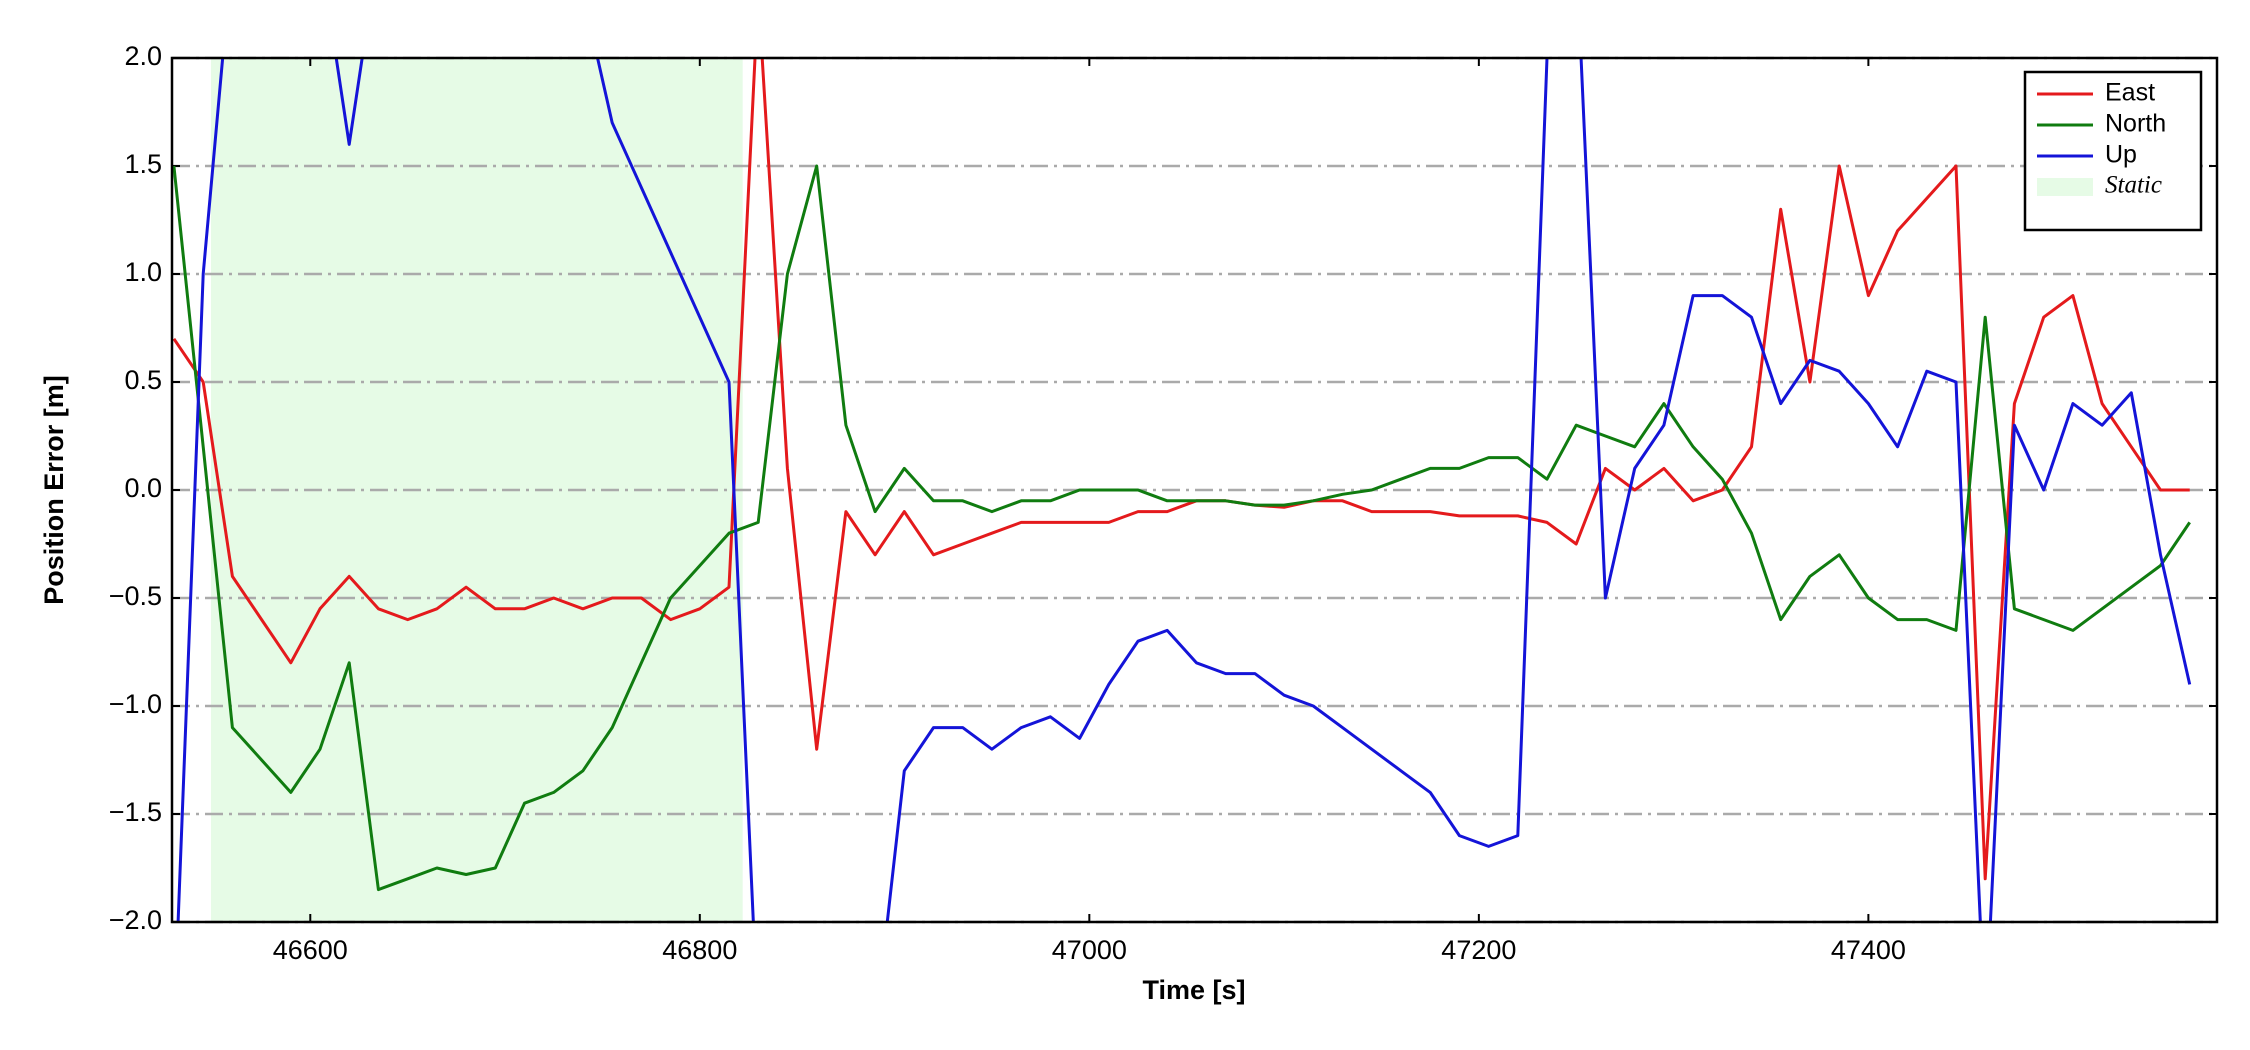 This screenshot has height=1050, width=2250. I want to click on y-tick-label: 1.5, so click(143, 164).